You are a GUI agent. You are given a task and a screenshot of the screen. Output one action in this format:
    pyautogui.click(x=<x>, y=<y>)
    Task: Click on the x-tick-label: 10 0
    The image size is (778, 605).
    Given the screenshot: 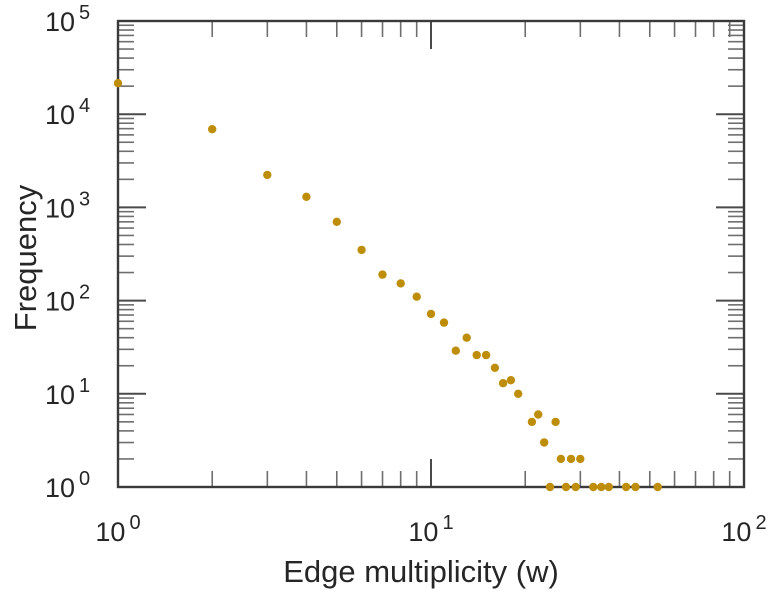 What is the action you would take?
    pyautogui.click(x=117, y=529)
    